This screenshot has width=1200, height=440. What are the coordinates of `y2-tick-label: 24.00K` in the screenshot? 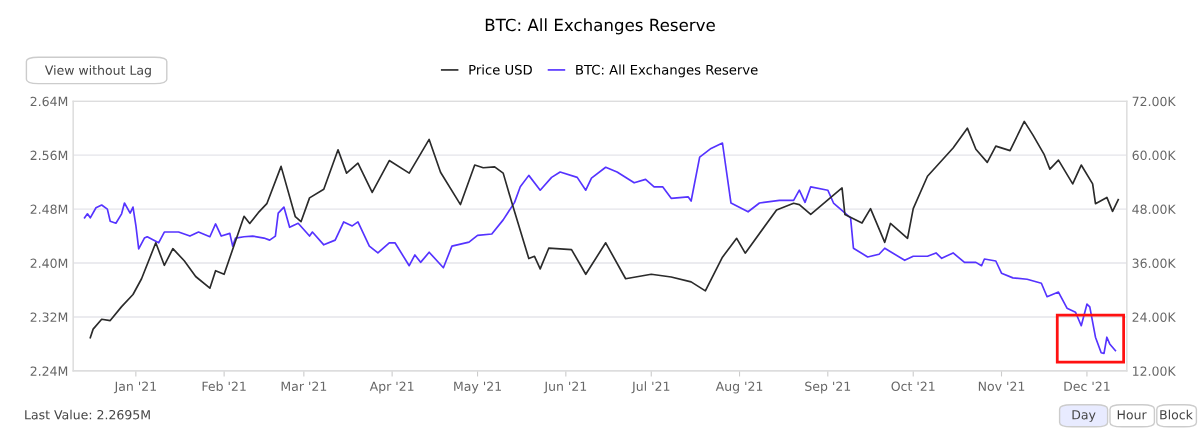 It's located at (1154, 317).